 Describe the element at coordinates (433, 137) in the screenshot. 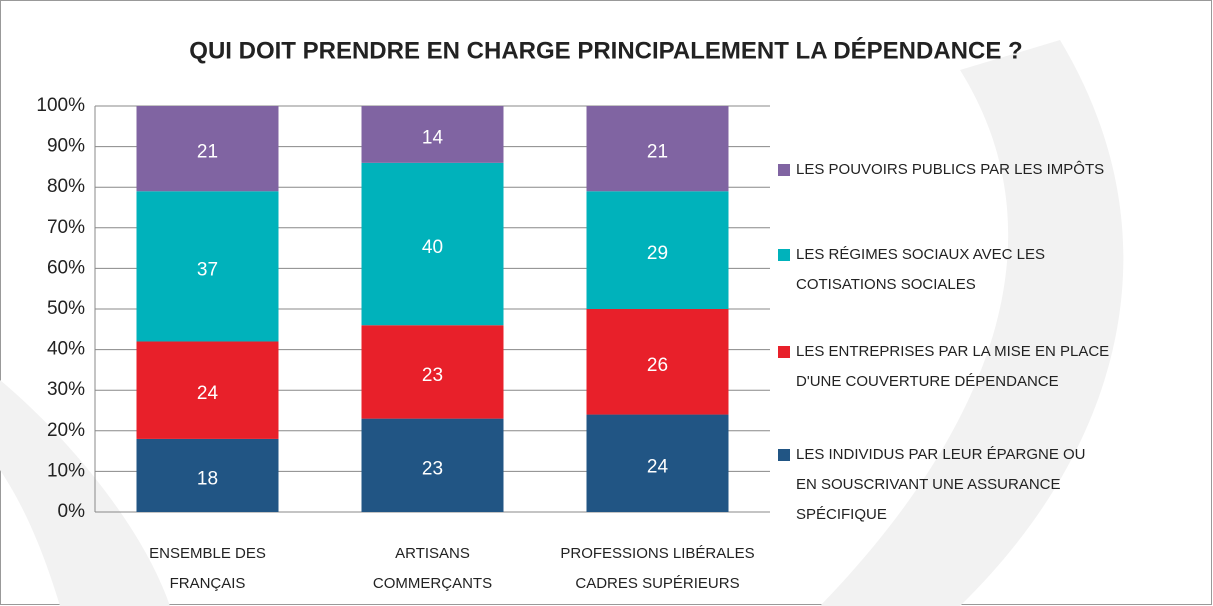

I see `data-label: 14` at that location.